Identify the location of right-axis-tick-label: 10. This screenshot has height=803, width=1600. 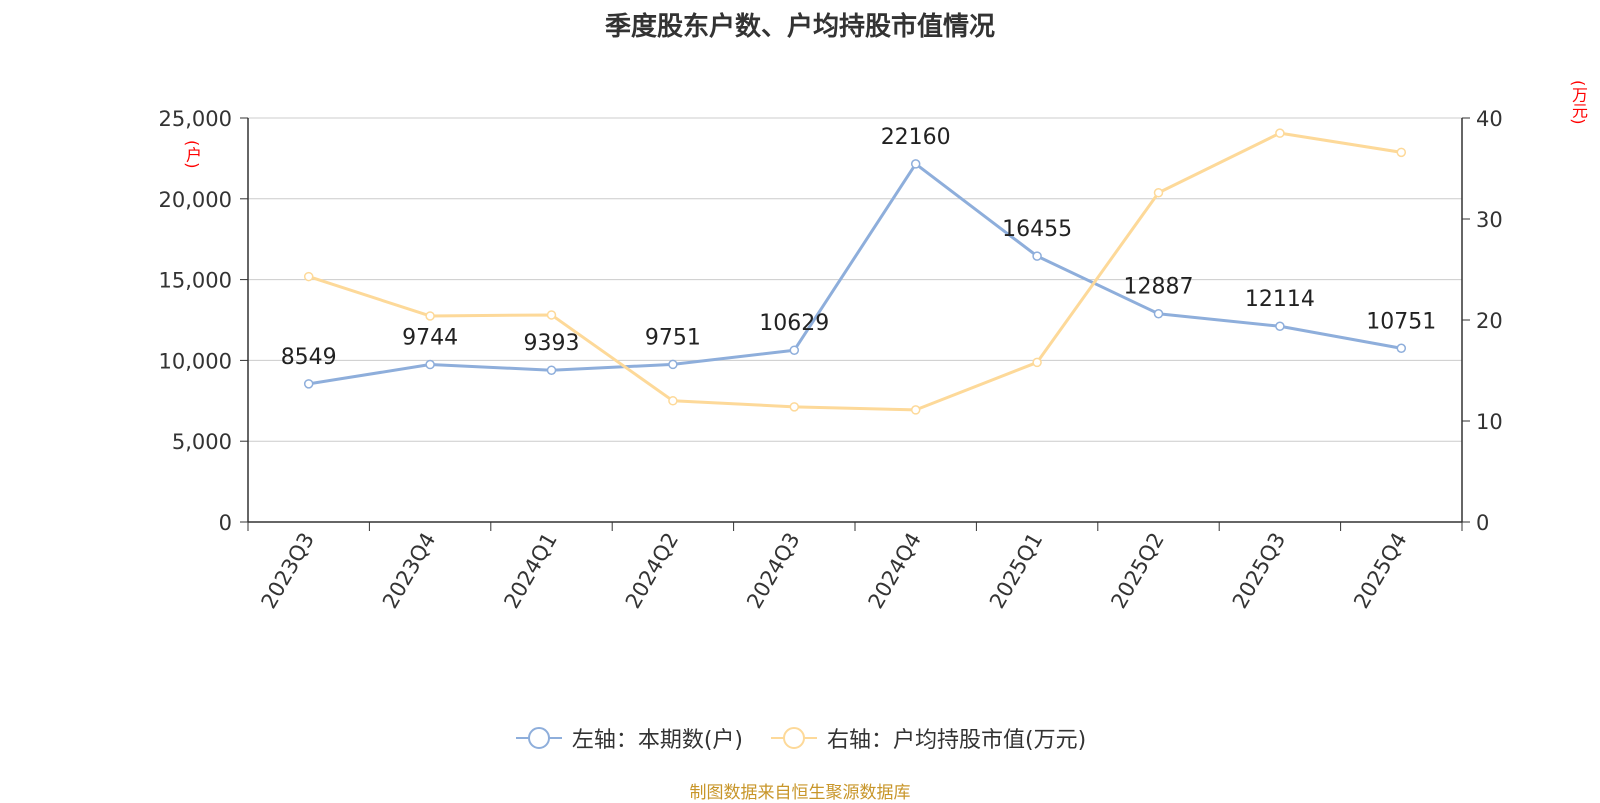
(1489, 422).